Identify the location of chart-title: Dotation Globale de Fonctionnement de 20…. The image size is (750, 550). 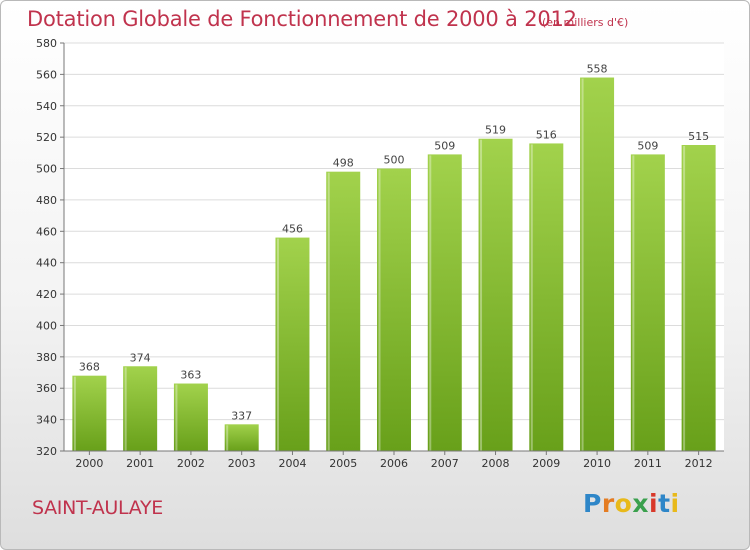
(302, 19).